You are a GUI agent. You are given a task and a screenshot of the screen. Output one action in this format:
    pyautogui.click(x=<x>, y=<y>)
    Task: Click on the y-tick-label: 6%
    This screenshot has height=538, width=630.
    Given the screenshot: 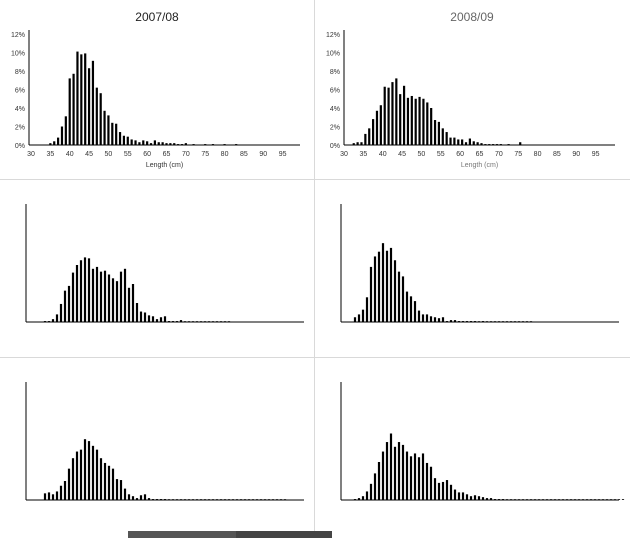 What is the action you would take?
    pyautogui.click(x=20, y=91)
    